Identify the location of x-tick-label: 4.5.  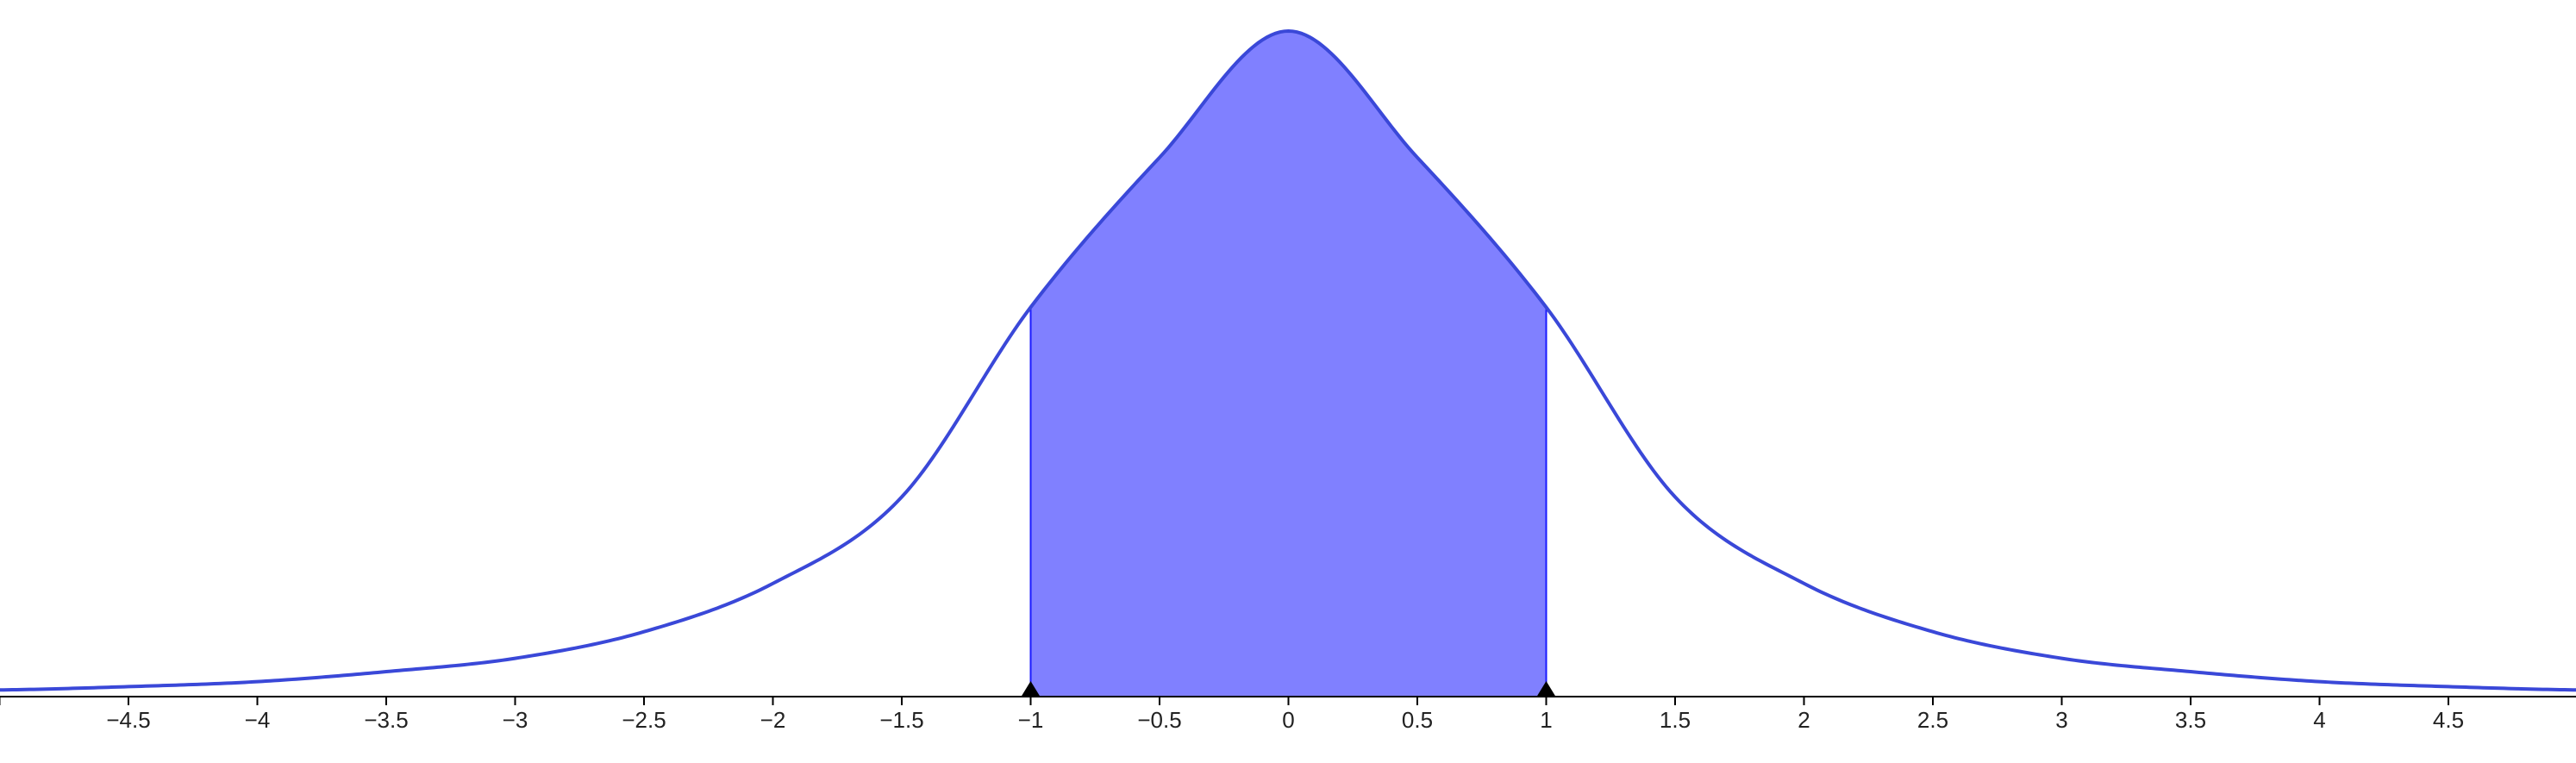
(2448, 720).